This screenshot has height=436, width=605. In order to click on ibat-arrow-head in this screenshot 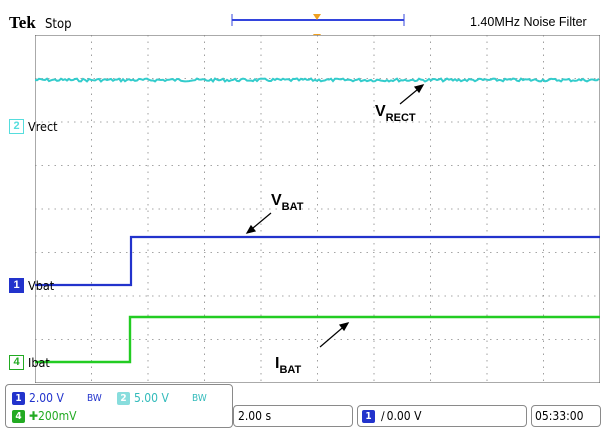, I will do `click(344, 327)`.